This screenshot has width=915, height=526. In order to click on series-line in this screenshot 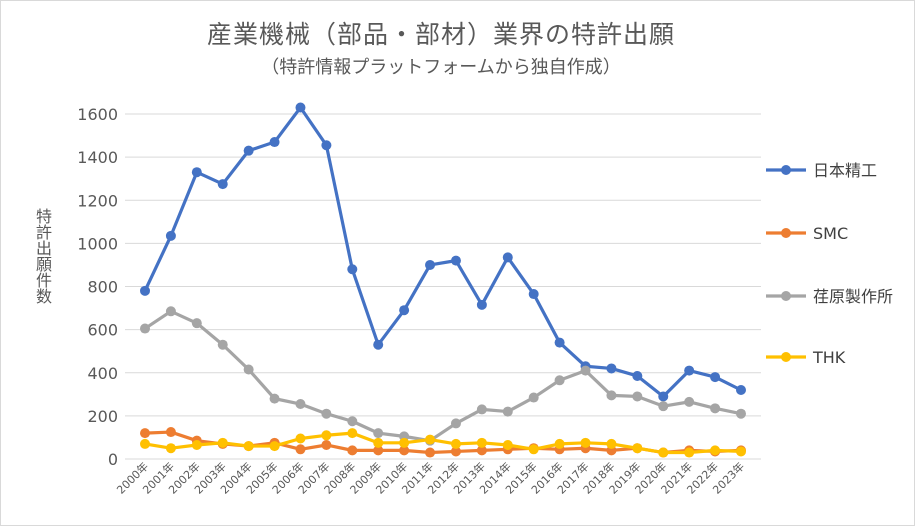, I will do `click(443, 443)`.